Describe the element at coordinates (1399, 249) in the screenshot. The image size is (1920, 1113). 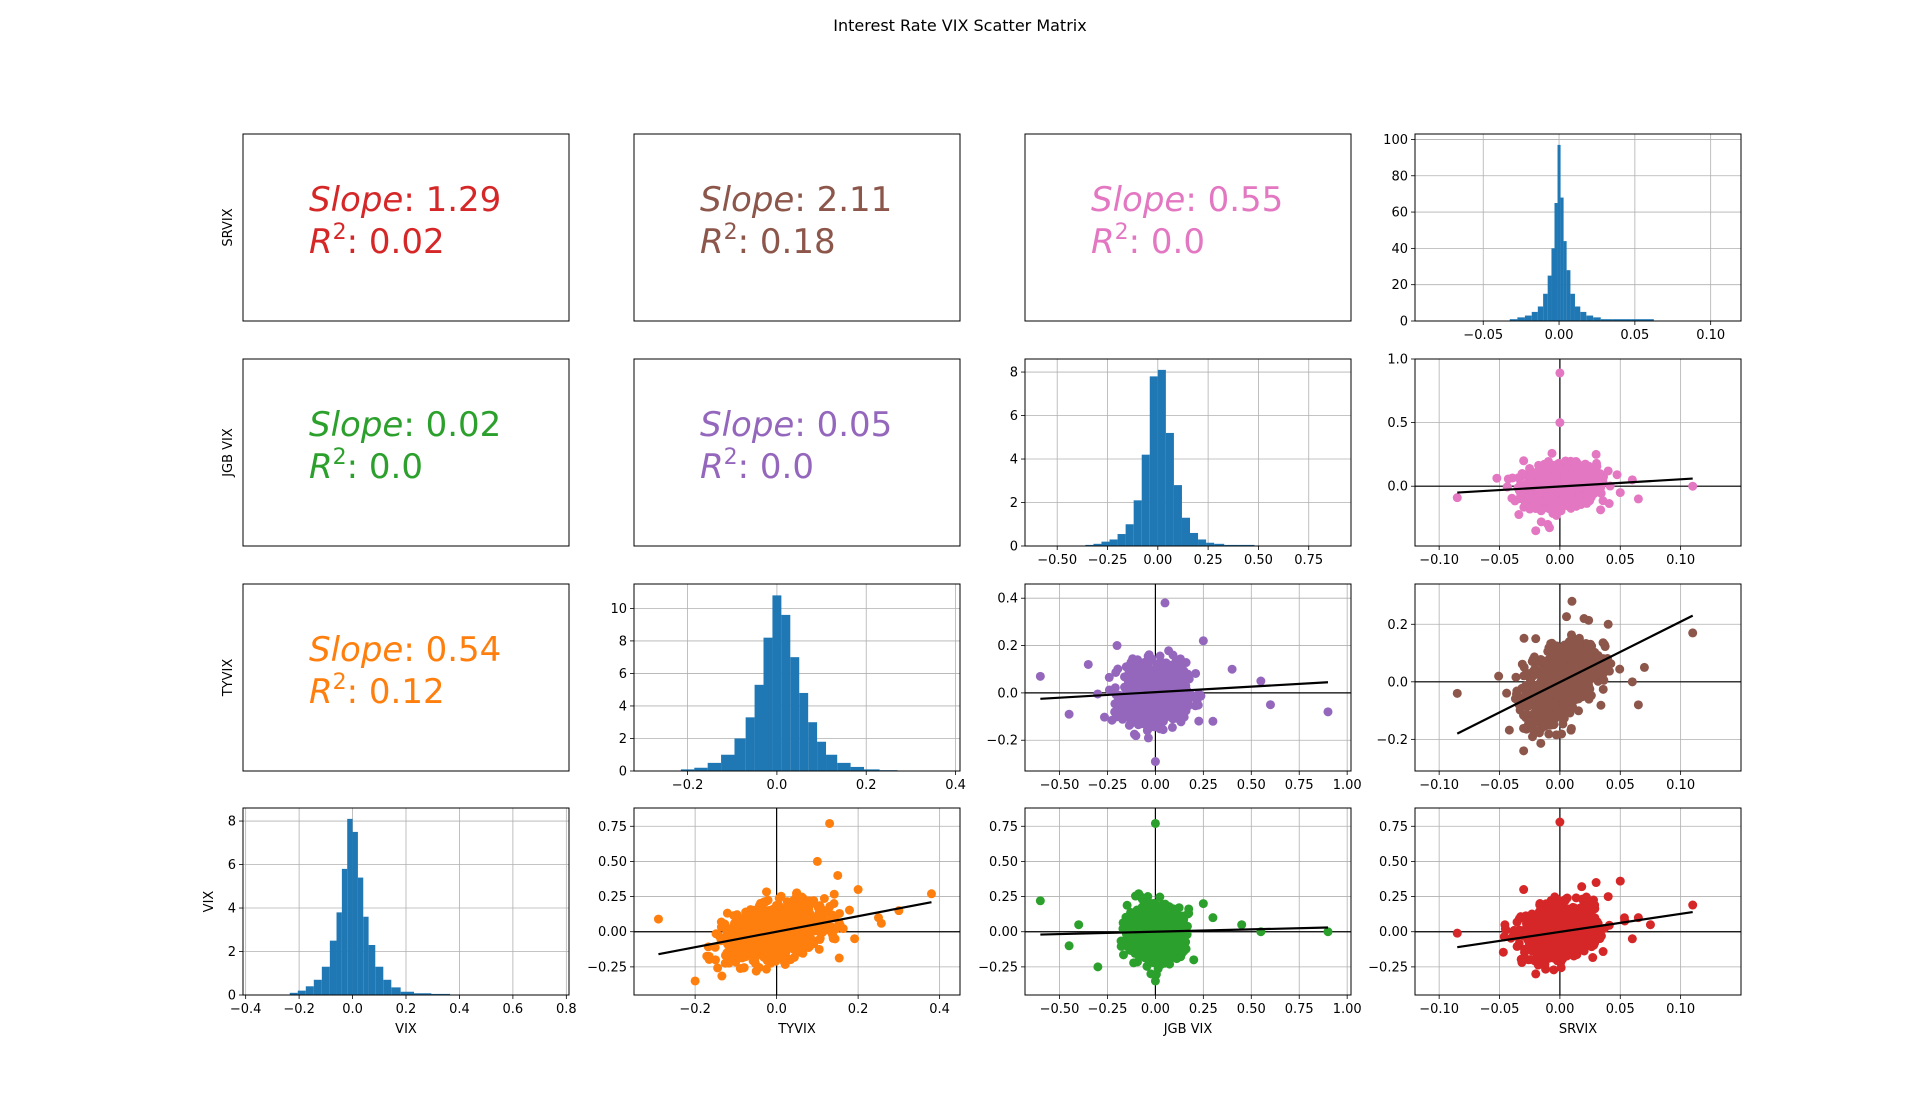
I see `y-tick-label: 40` at that location.